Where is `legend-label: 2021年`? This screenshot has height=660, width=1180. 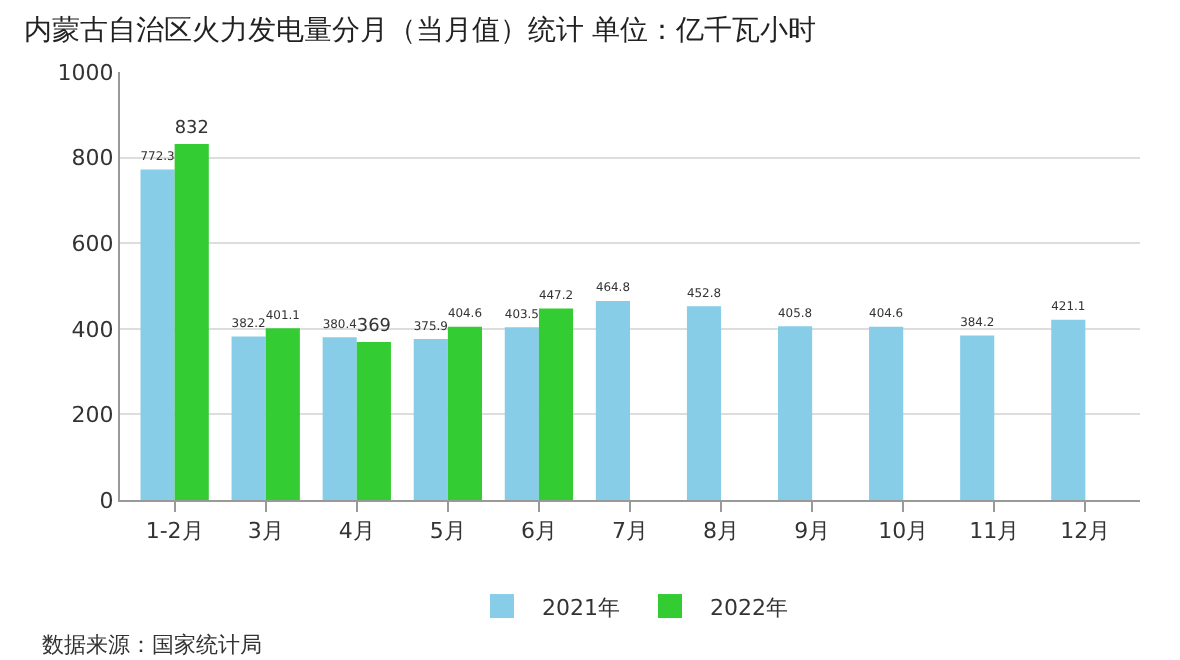 legend-label: 2021年 is located at coordinates (581, 607).